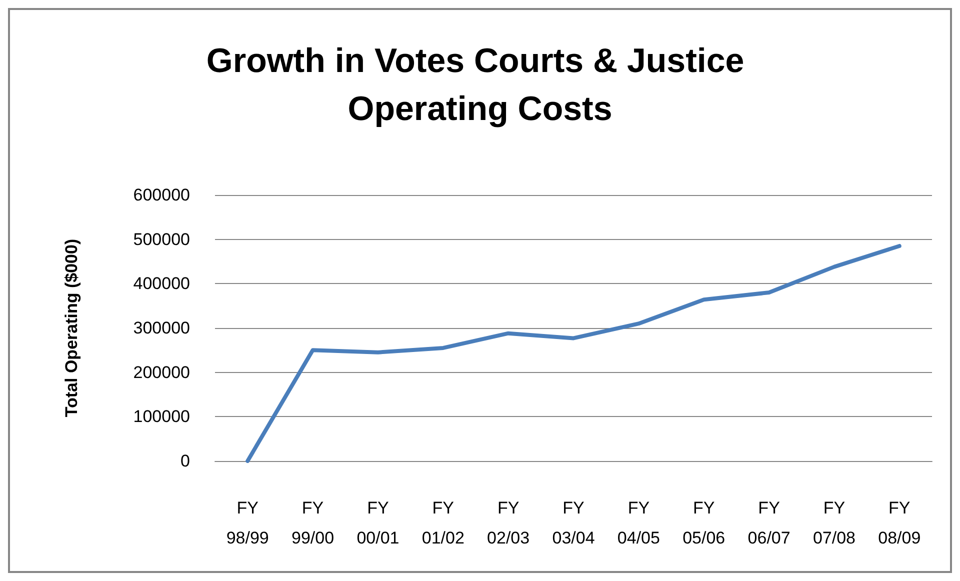 The height and width of the screenshot is (581, 960). What do you see at coordinates (161, 284) in the screenshot?
I see `y-tick-label: 400000` at bounding box center [161, 284].